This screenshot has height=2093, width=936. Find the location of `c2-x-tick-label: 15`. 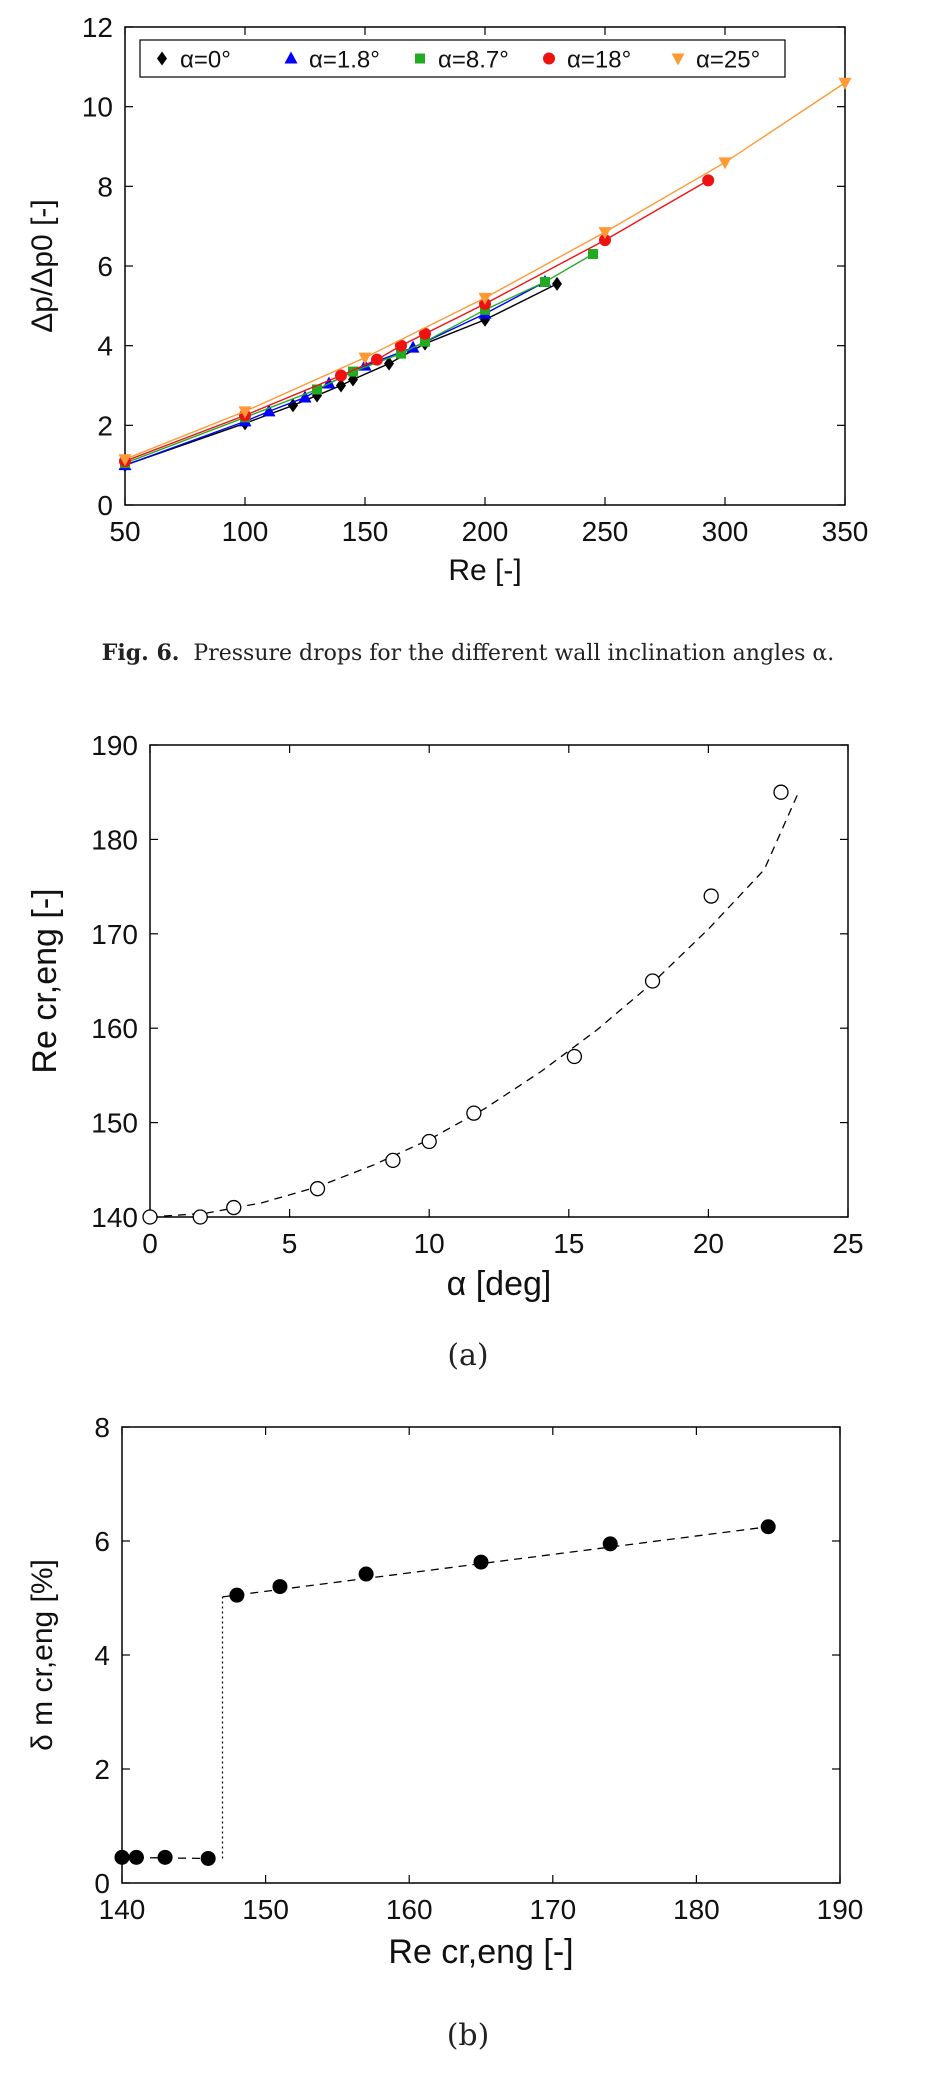

c2-x-tick-label: 15 is located at coordinates (568, 1243).